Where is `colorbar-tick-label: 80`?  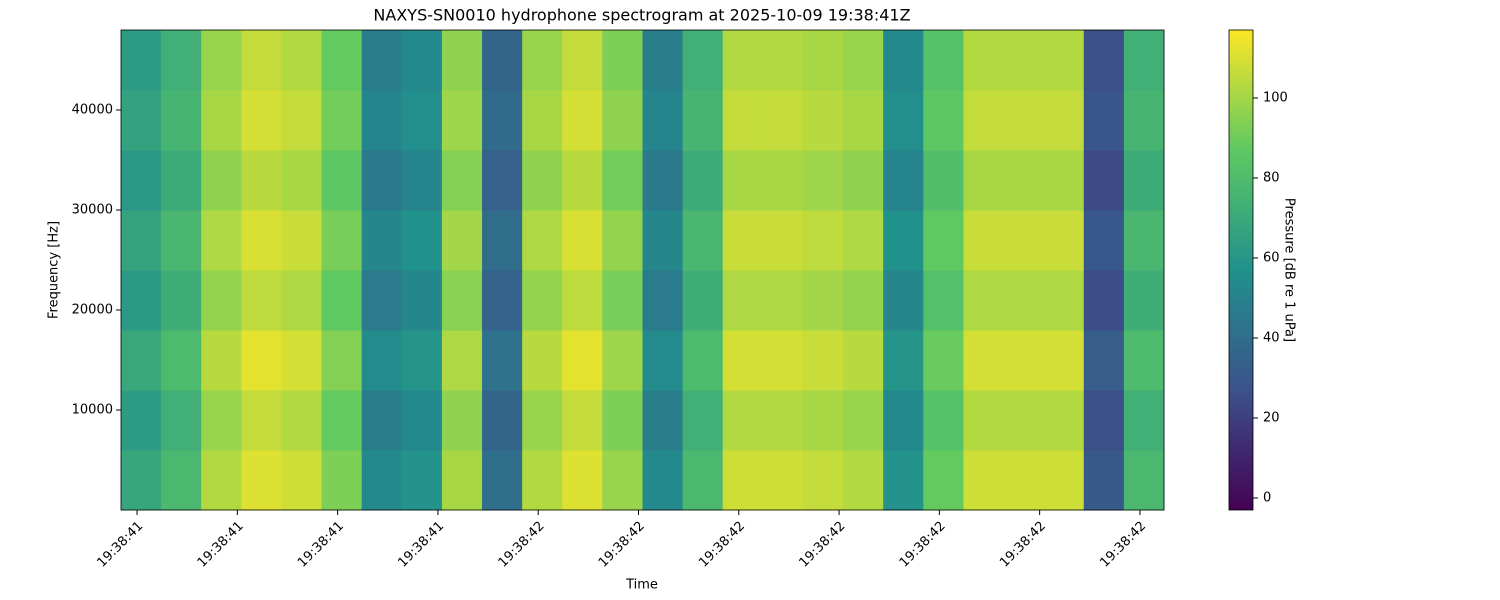
colorbar-tick-label: 80 is located at coordinates (1271, 178).